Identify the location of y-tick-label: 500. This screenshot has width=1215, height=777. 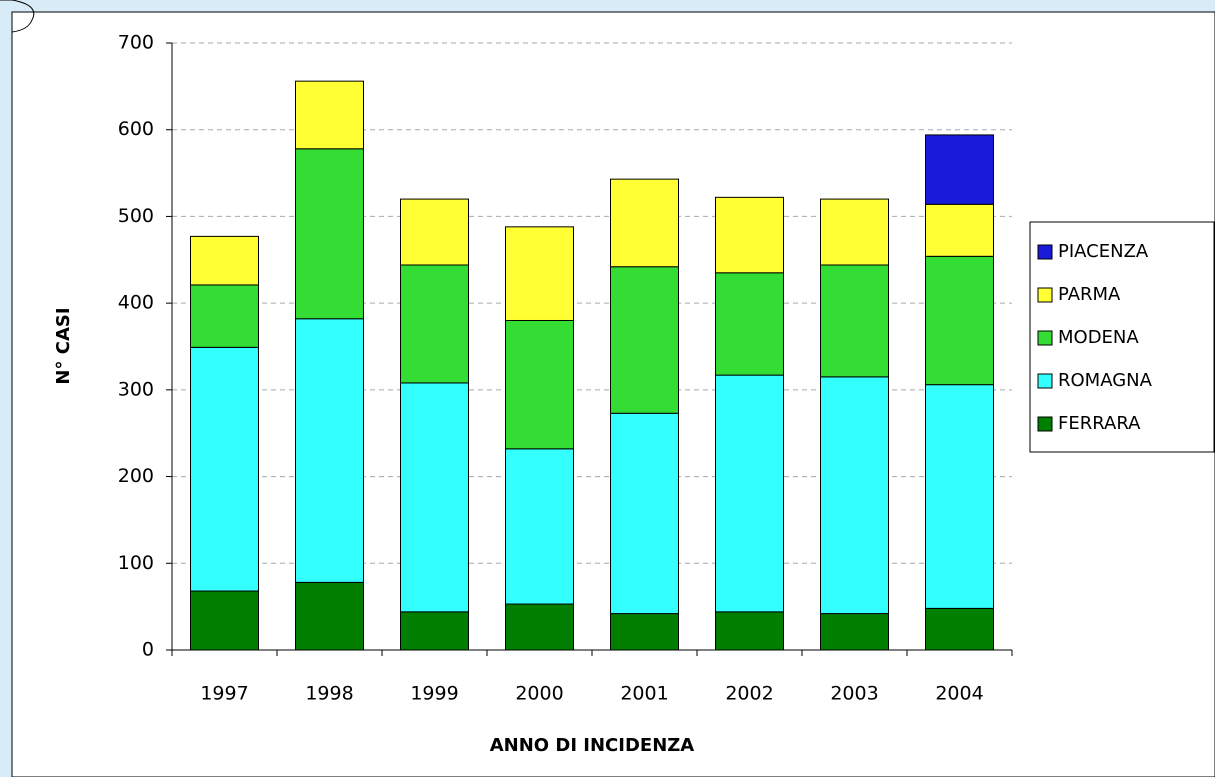
(136, 216).